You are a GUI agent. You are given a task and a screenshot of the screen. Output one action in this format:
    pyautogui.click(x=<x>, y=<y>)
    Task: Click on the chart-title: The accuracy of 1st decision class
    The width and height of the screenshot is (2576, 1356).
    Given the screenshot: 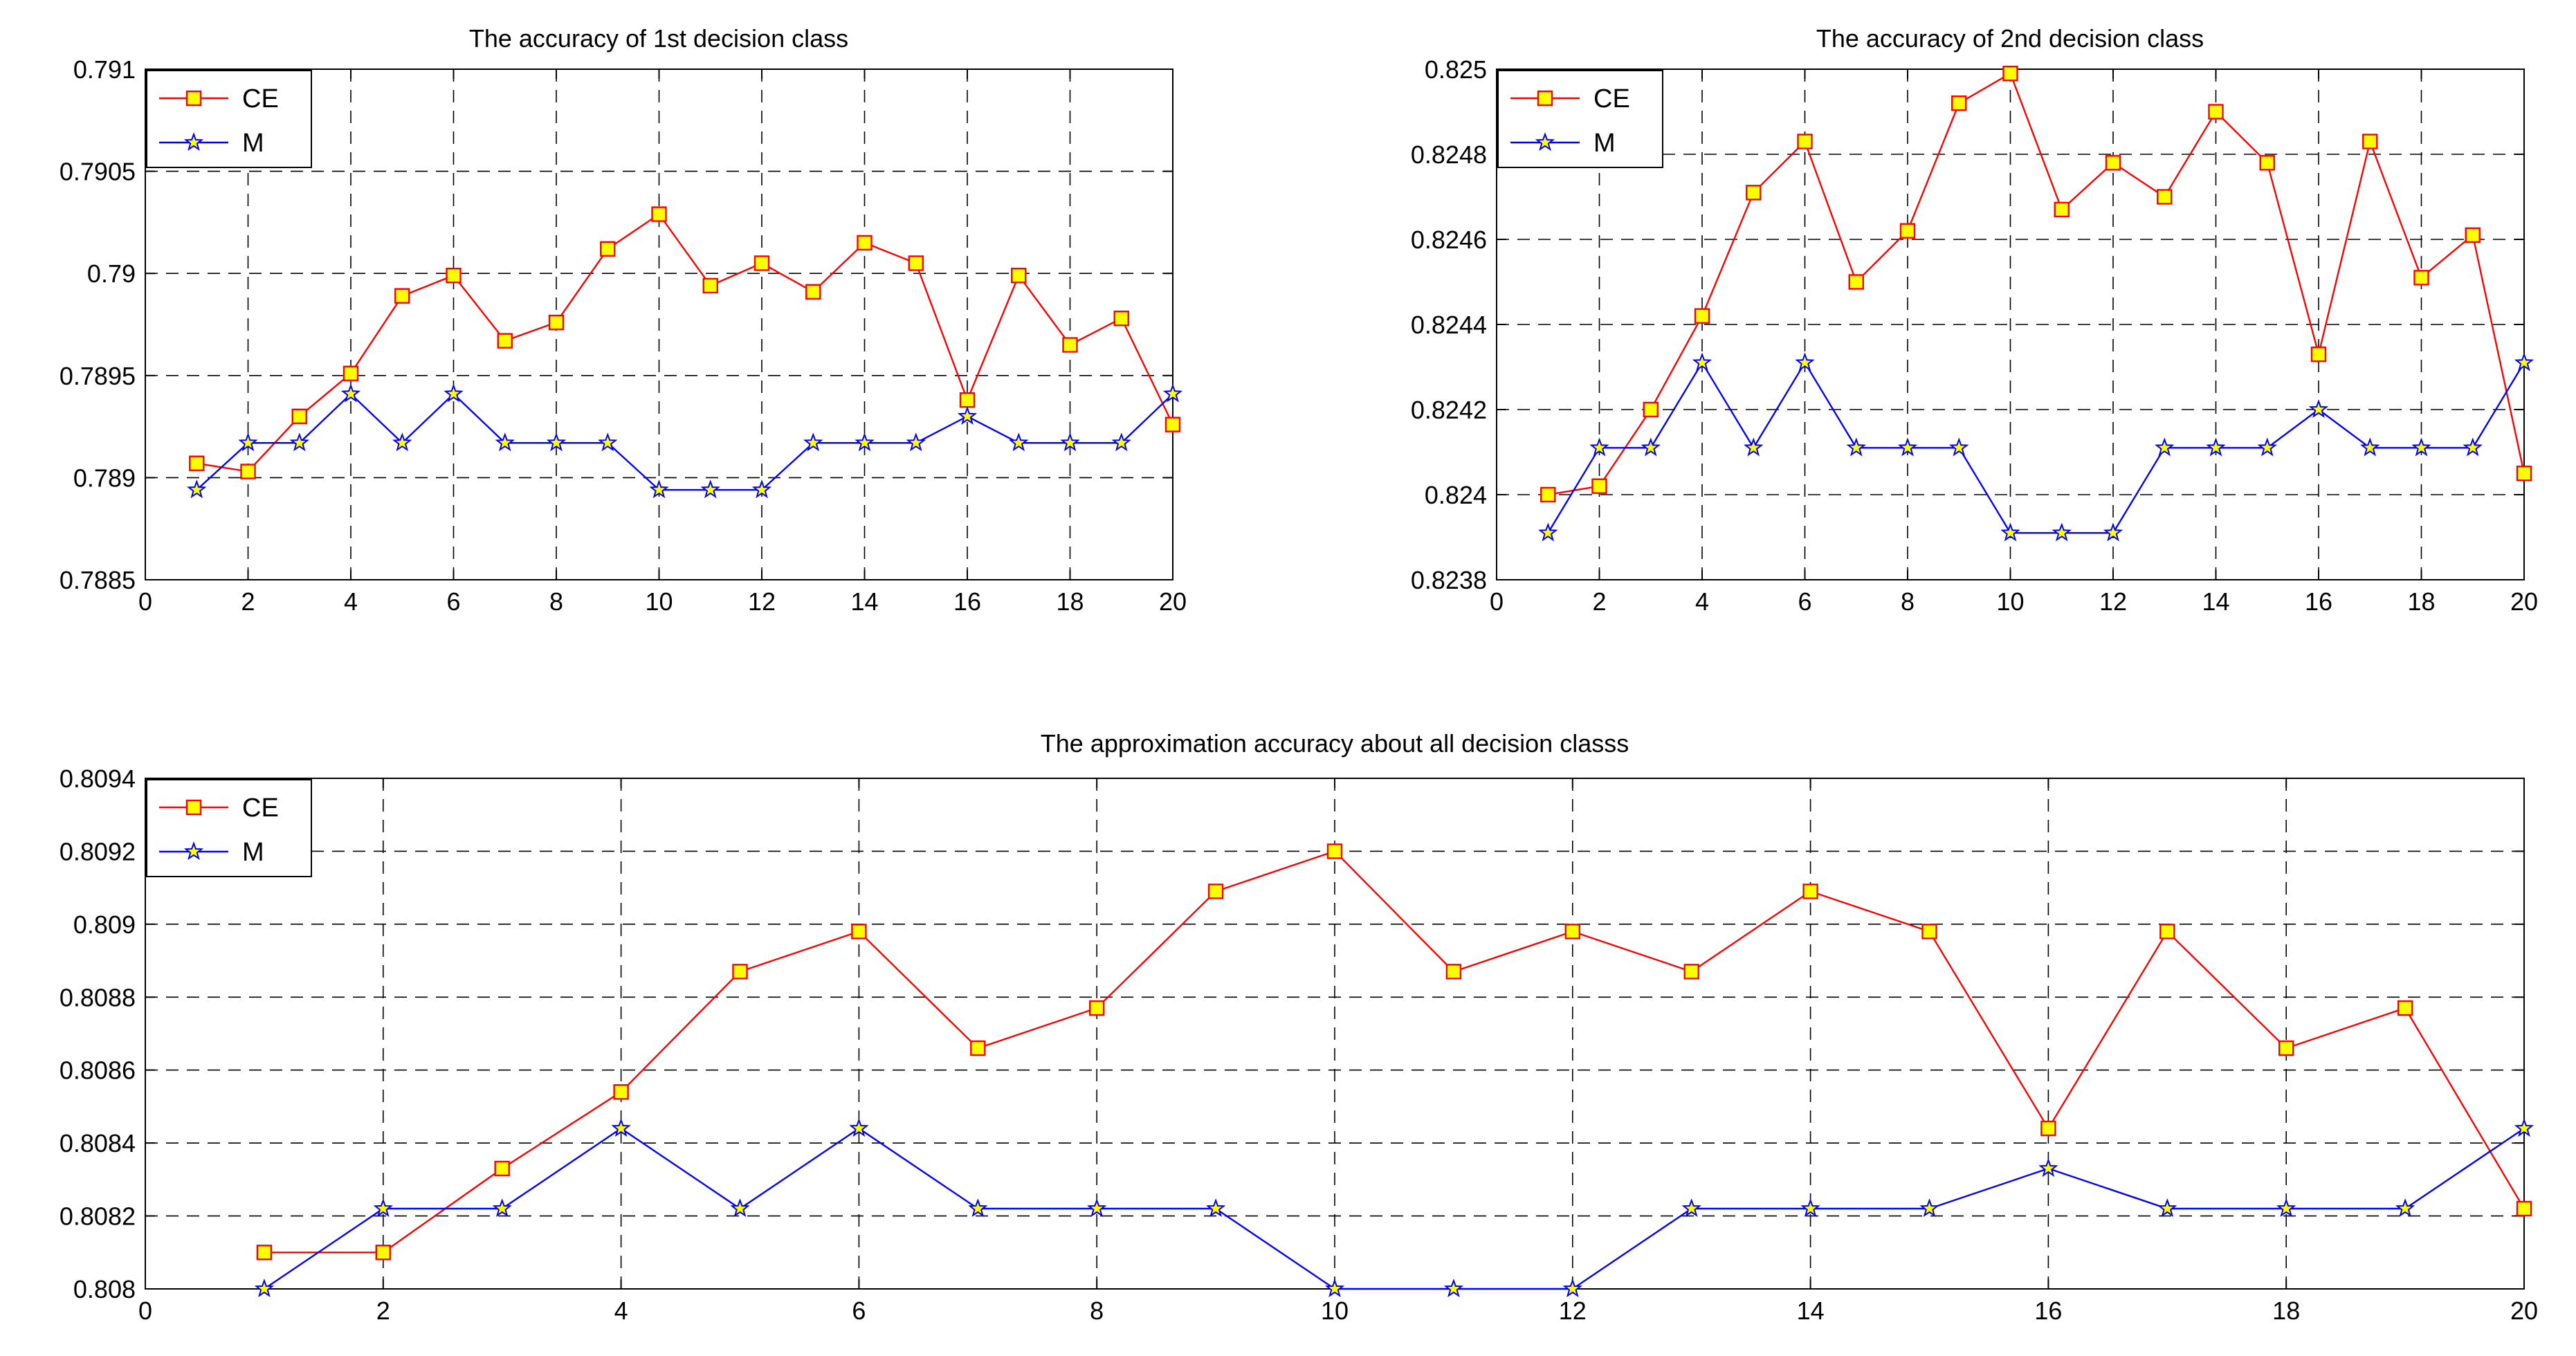 What is the action you would take?
    pyautogui.click(x=659, y=38)
    